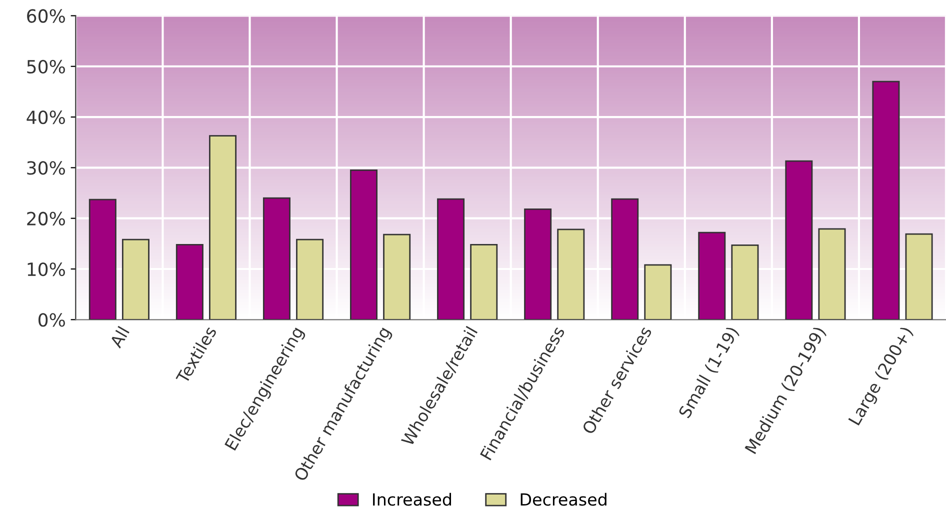  What do you see at coordinates (46, 67) in the screenshot?
I see `y-tick-label: 50%` at bounding box center [46, 67].